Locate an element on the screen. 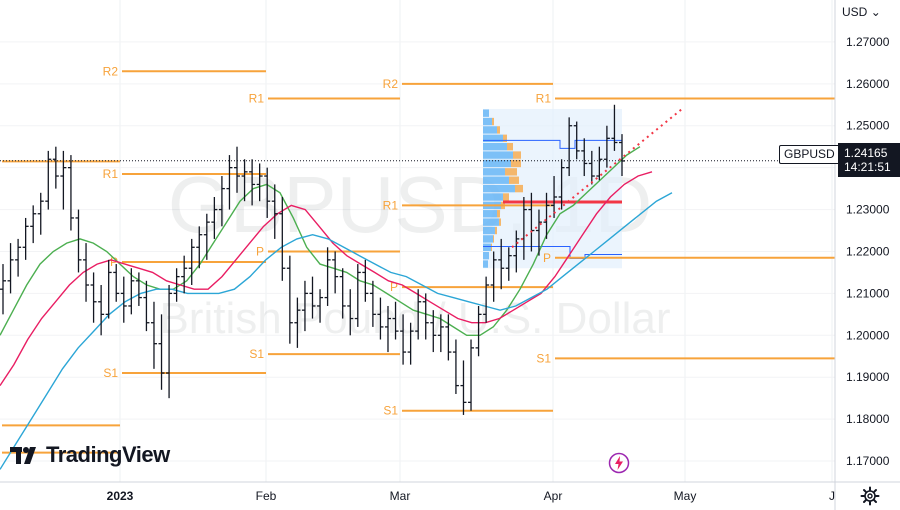  trend-line is located at coordinates (597, 178).